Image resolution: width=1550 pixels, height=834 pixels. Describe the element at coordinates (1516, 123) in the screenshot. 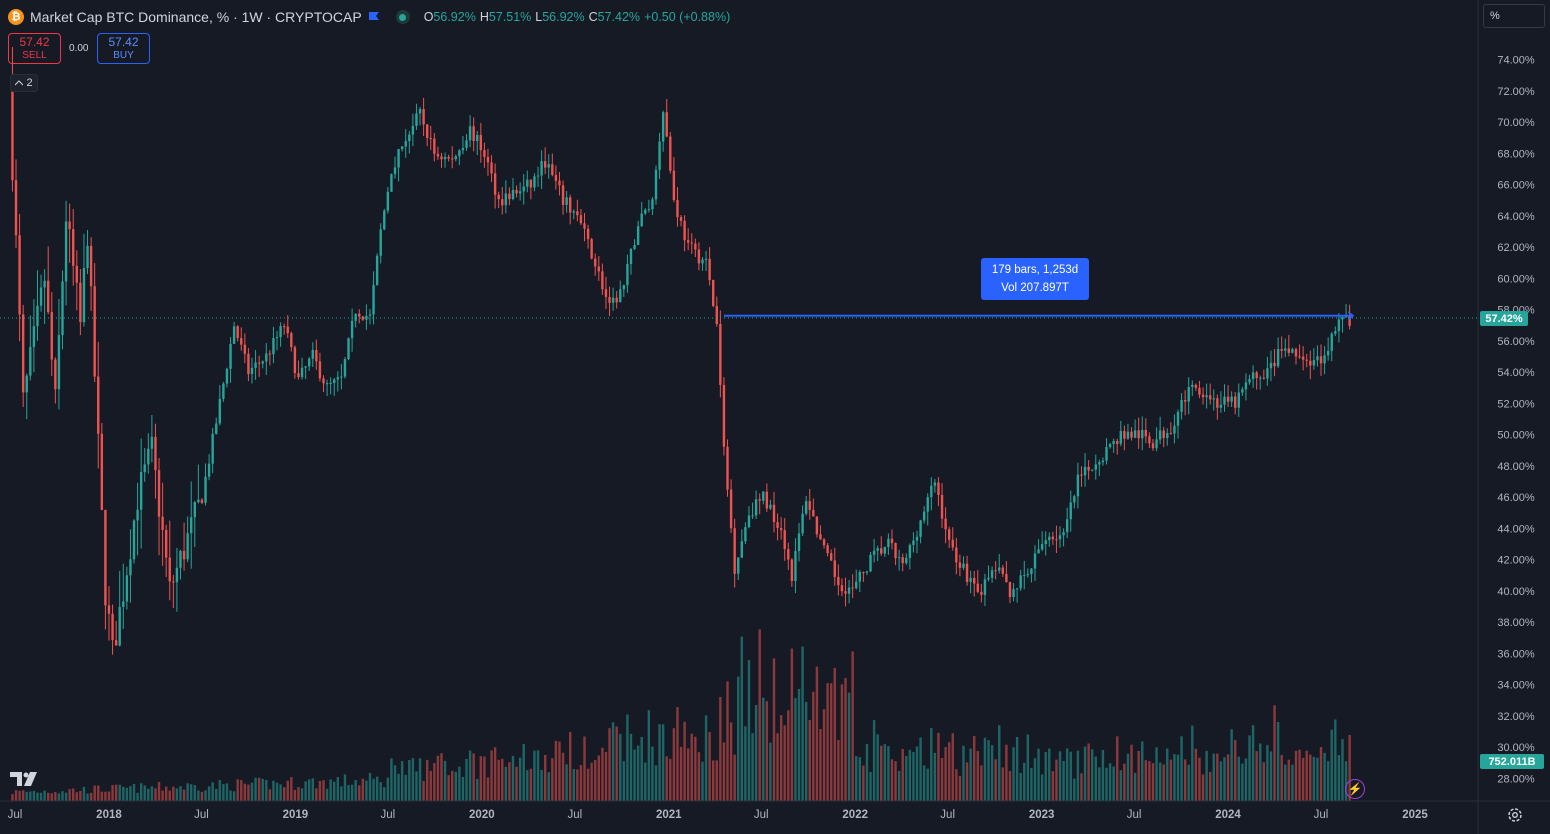

I see `price-tick-label: 70.00%` at that location.